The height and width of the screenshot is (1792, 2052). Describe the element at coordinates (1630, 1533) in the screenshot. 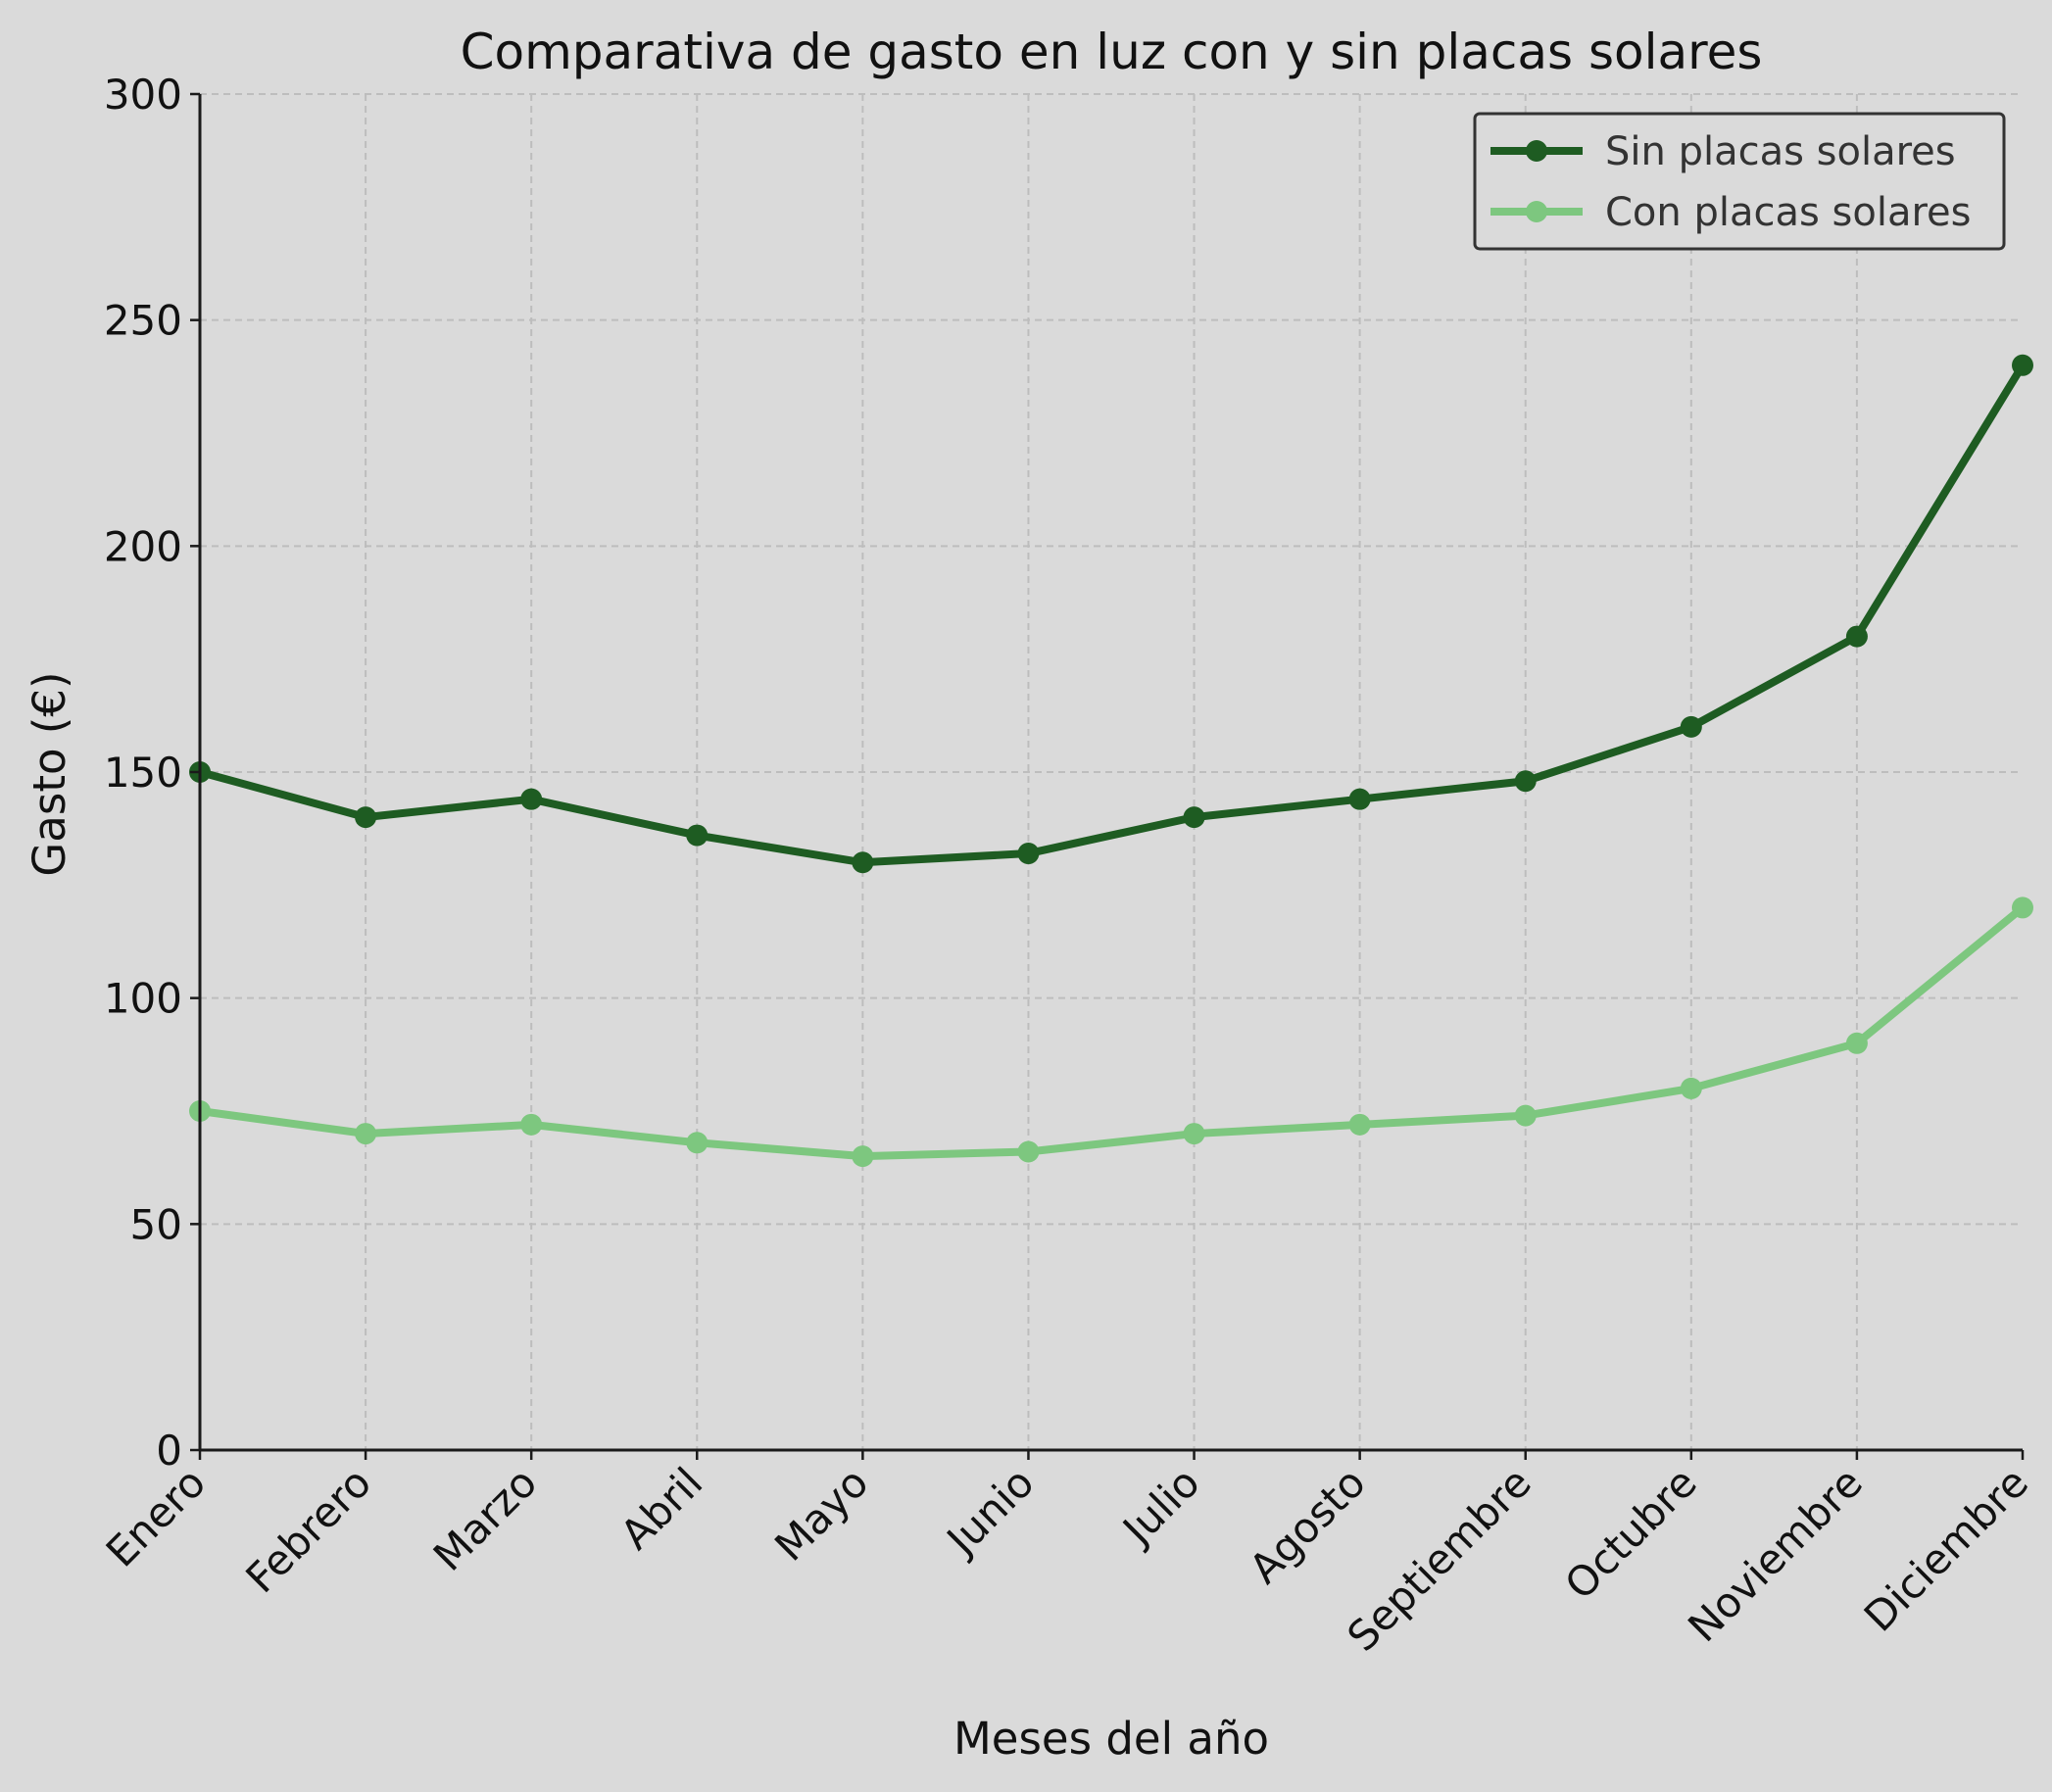

I see `x-tick-label: Octubre` at that location.